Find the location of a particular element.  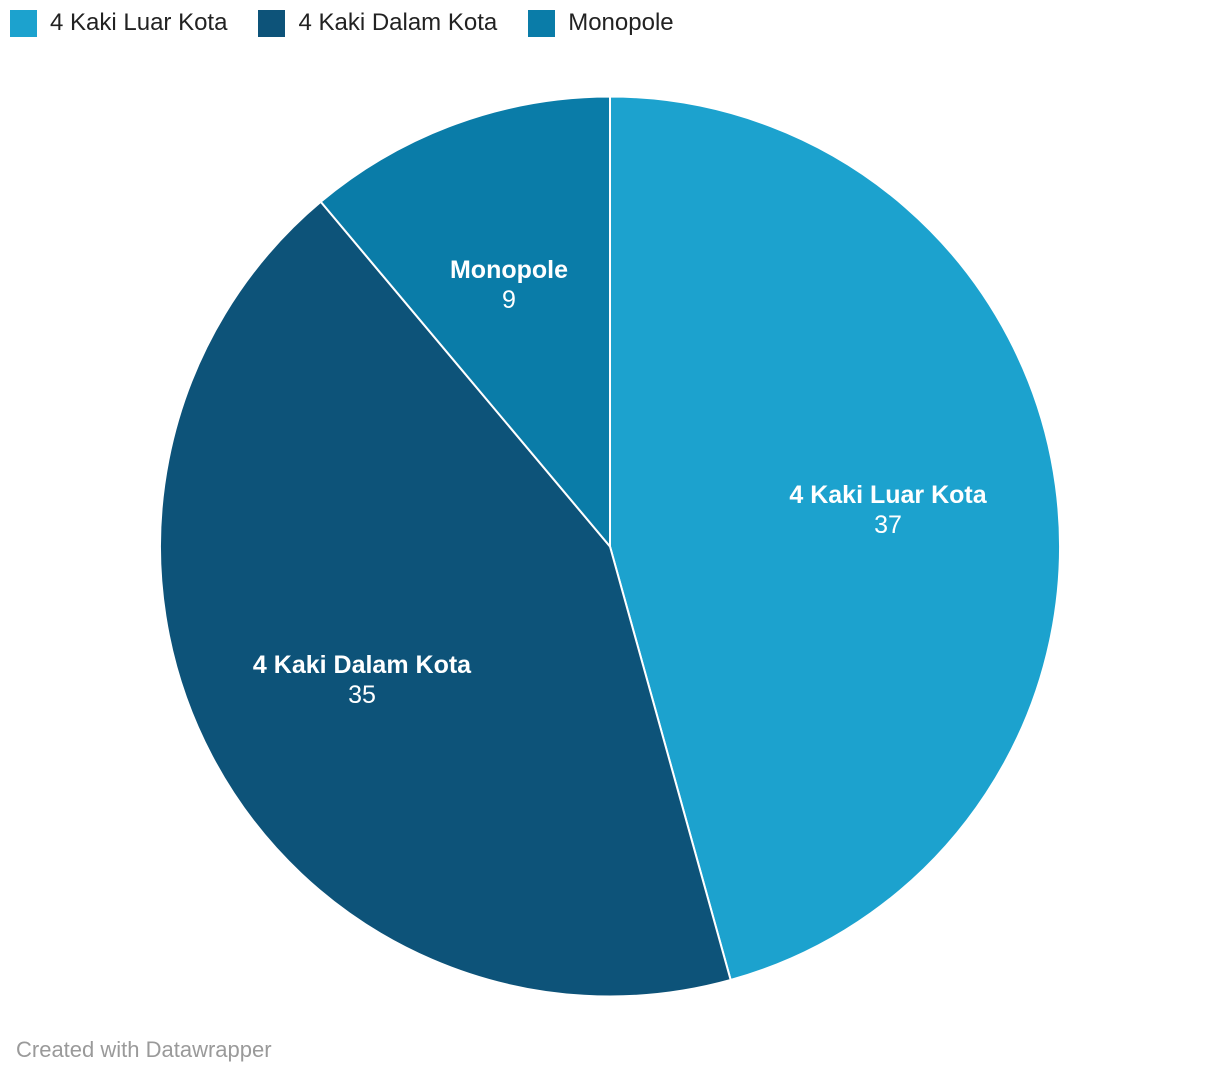

legend-item-monopole: Monopole is located at coordinates (601, 23).